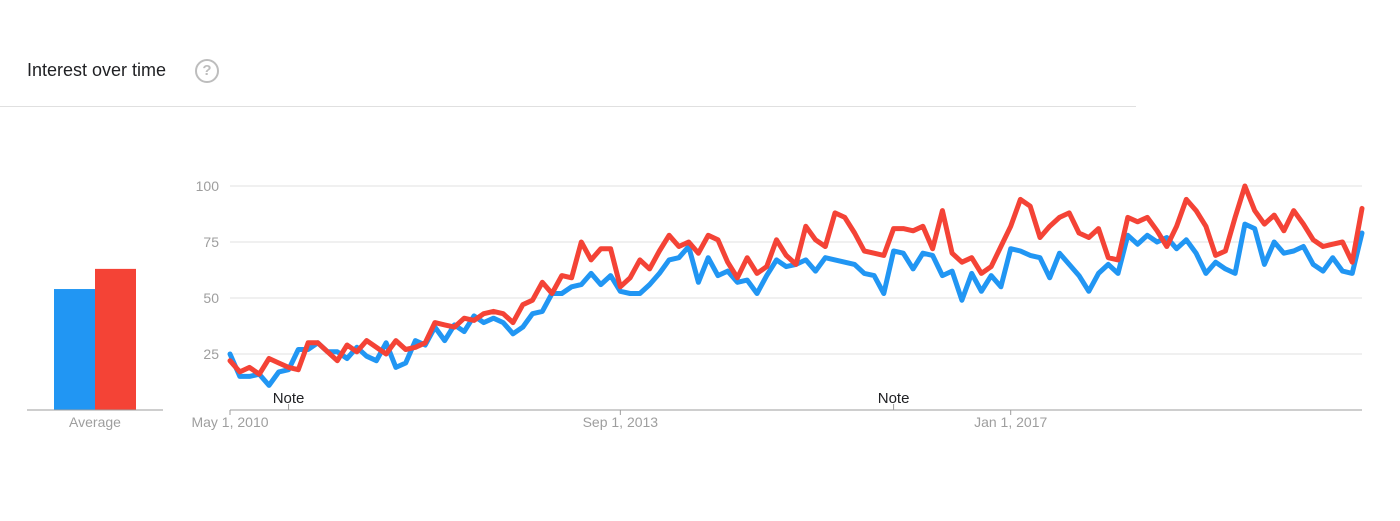 The image size is (1400, 521). Describe the element at coordinates (207, 71) in the screenshot. I see `question-mark-icon: ?` at that location.